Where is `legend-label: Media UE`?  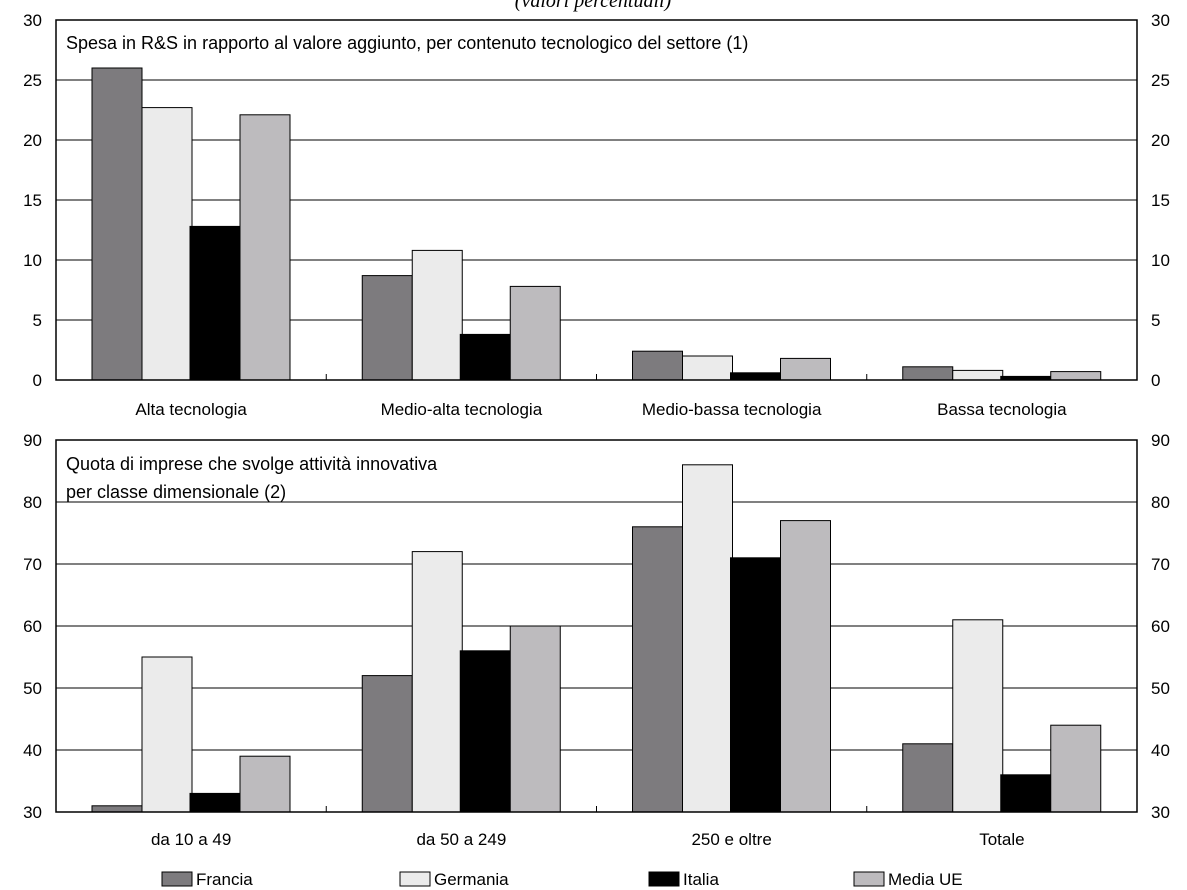
legend-label: Media UE is located at coordinates (925, 879).